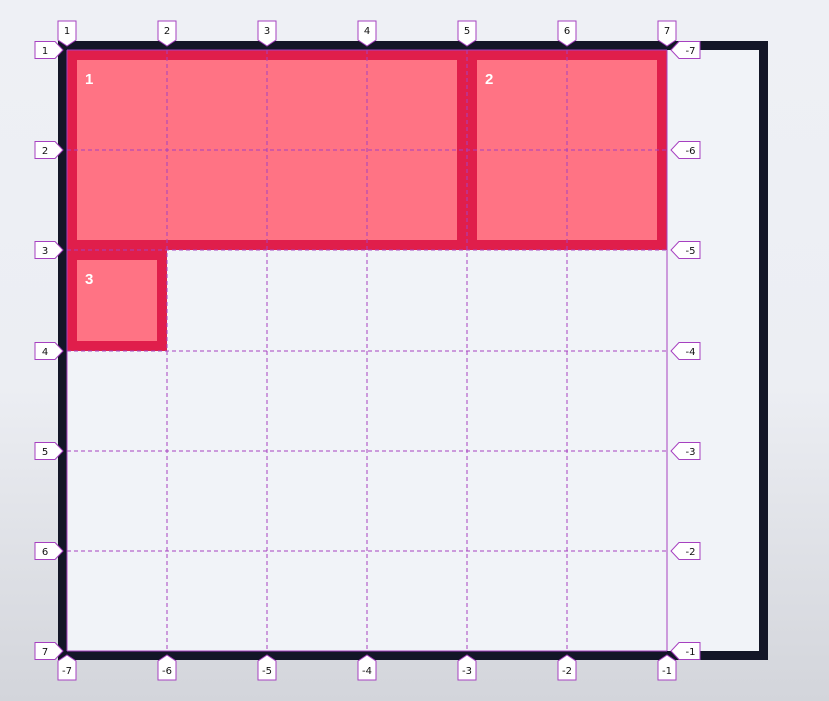  Describe the element at coordinates (567, 150) in the screenshot. I see `grid-item-2: 2` at that location.